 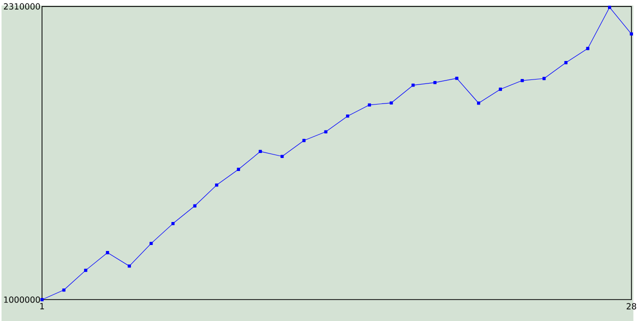 I want to click on y-tick-label: 2310000, so click(x=22, y=6).